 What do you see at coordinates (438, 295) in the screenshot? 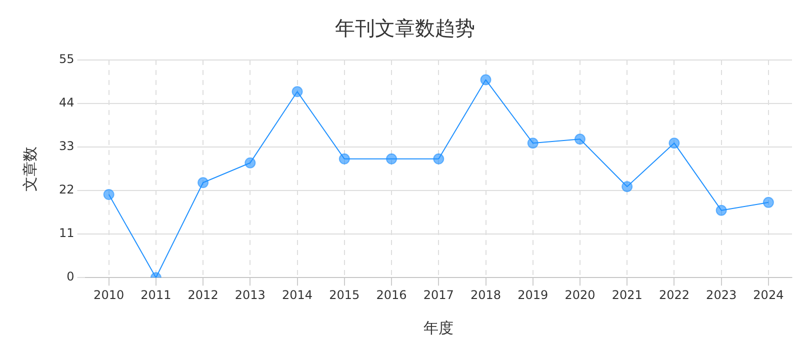
I see `x-tick-label: 2017` at bounding box center [438, 295].